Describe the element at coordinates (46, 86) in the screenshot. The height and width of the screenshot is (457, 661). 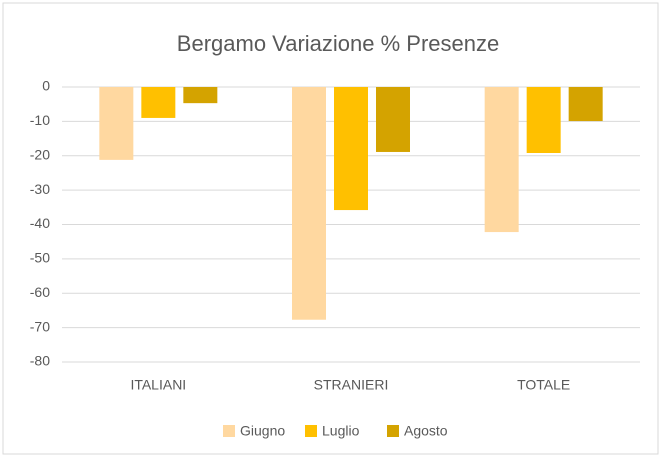
I see `y-tick-label: 0` at that location.